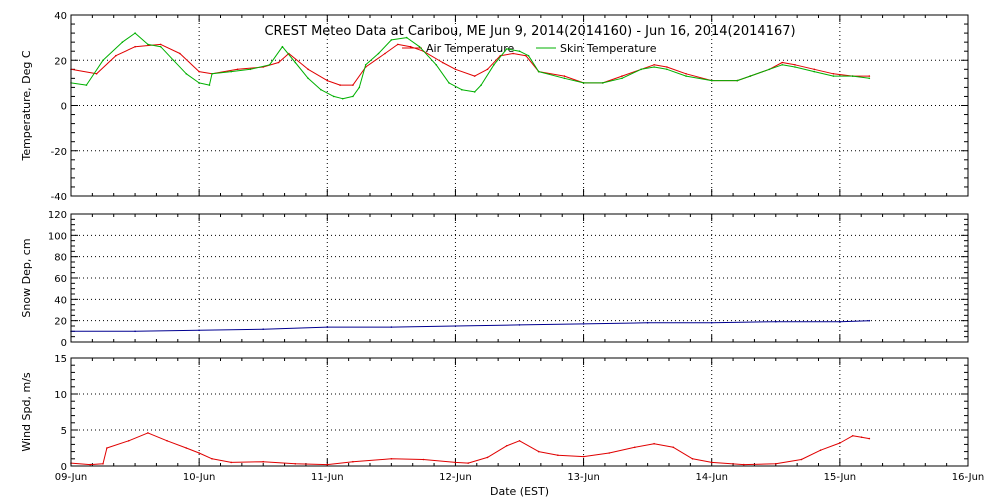  I want to click on y-tick-label: 5, so click(64, 431).